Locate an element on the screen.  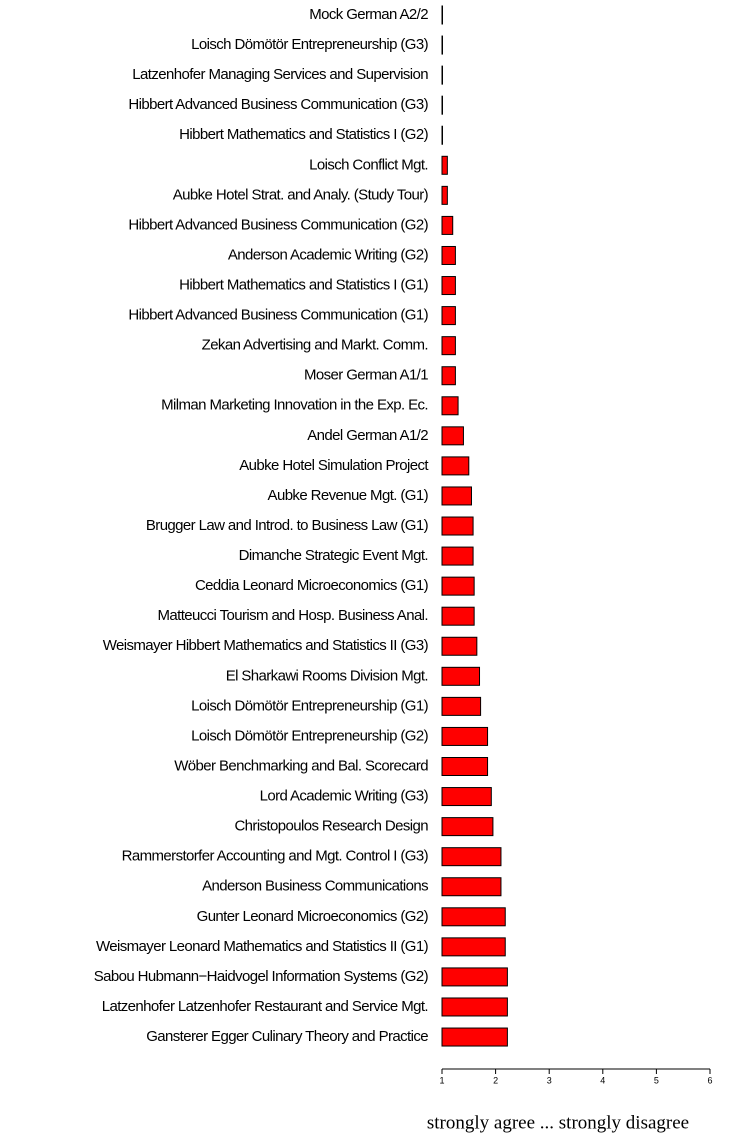
y-tick-label: Anderson Academic Writing (G2) is located at coordinates (328, 254).